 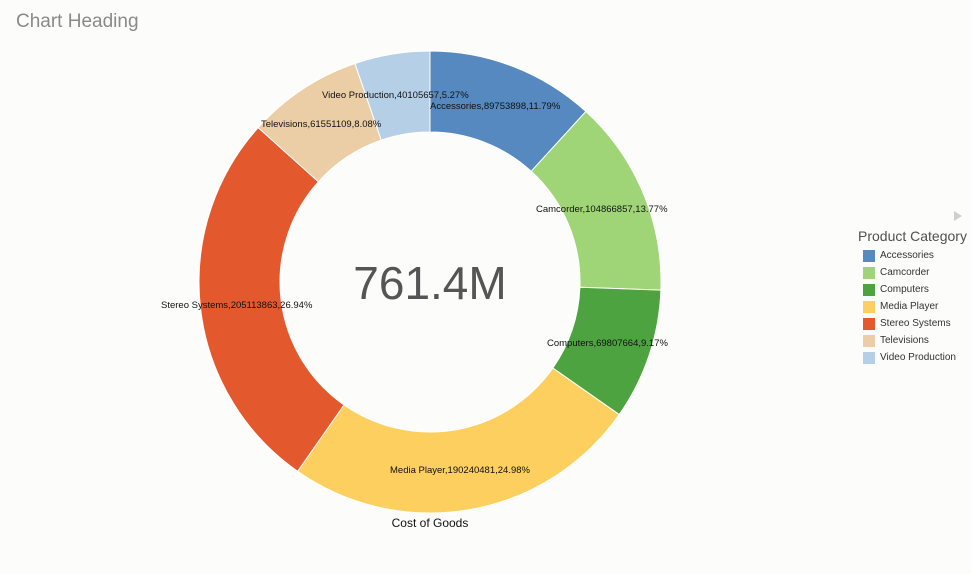 I want to click on slice-video-production, so click(x=392, y=95).